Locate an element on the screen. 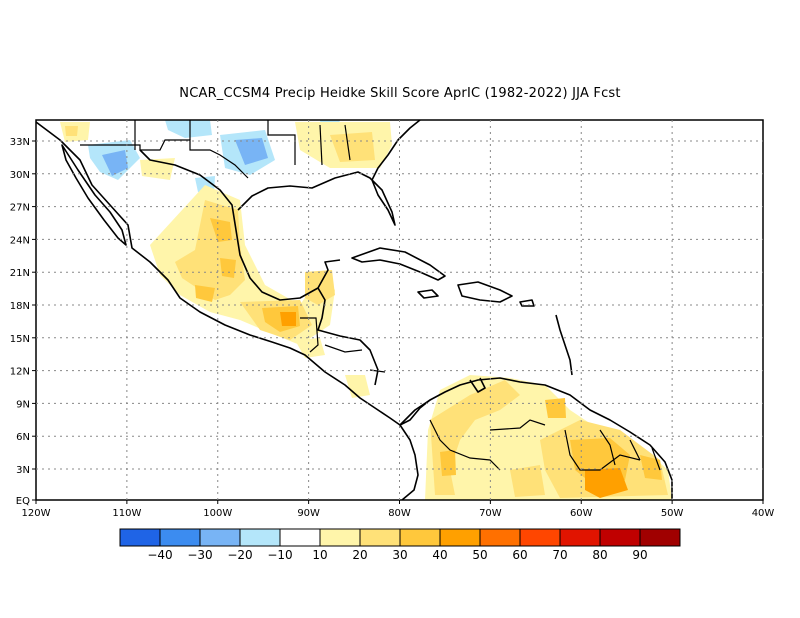  lat-tick-label: 12N is located at coordinates (20, 372).